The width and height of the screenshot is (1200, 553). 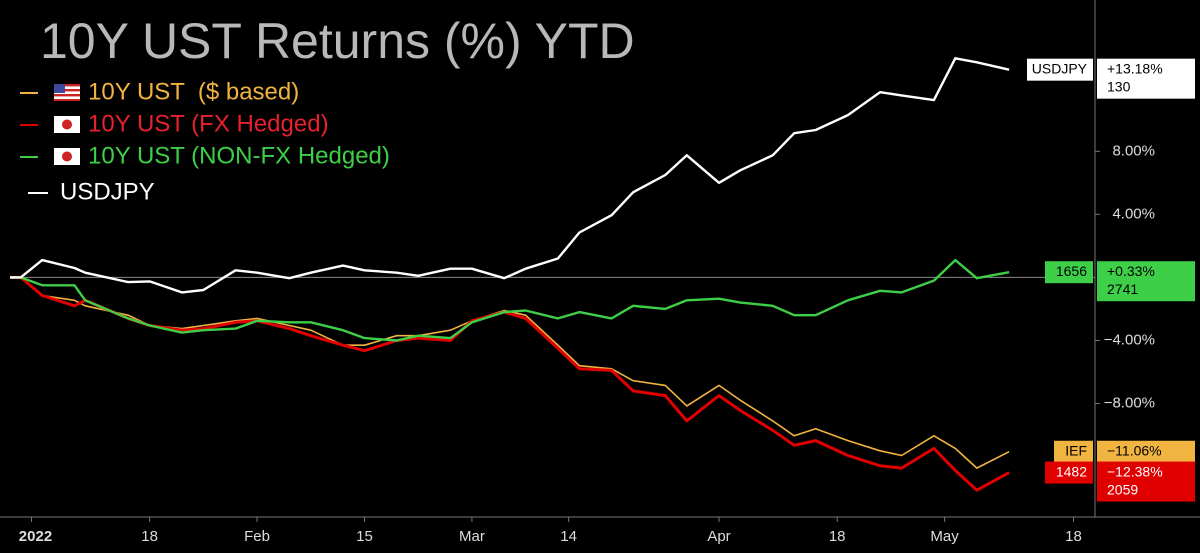 I want to click on legend-label: 10Y UST (NON-FX Hedged), so click(x=239, y=155).